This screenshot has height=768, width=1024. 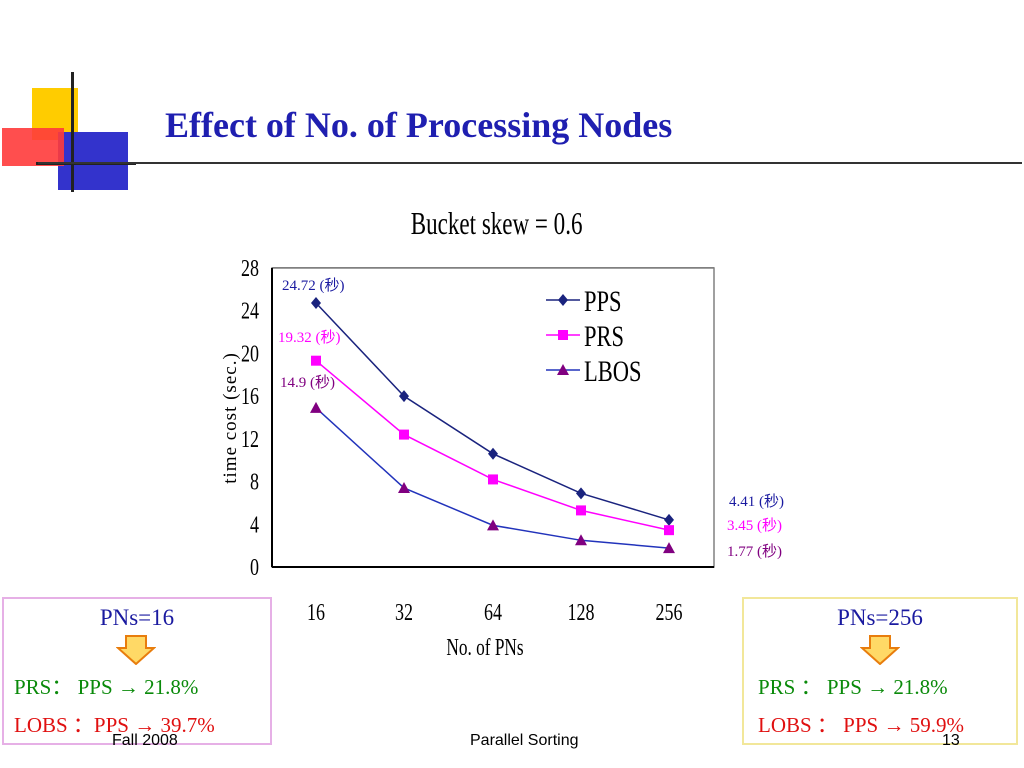 I want to click on y-tick-label: 20, so click(x=250, y=353).